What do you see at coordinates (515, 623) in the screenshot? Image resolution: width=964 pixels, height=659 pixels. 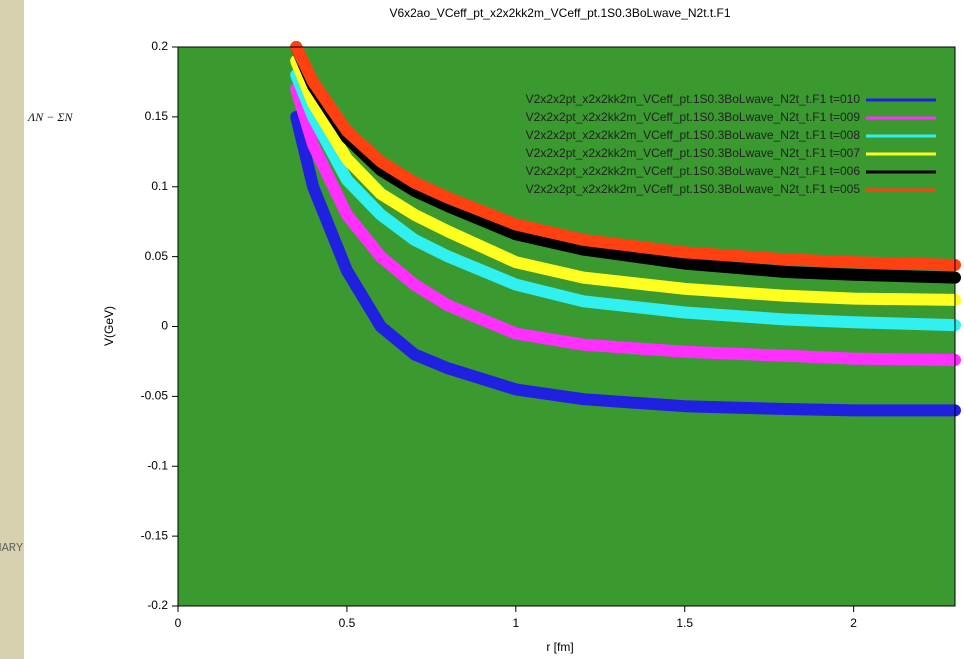 I see `x-tick-label: 1` at bounding box center [515, 623].